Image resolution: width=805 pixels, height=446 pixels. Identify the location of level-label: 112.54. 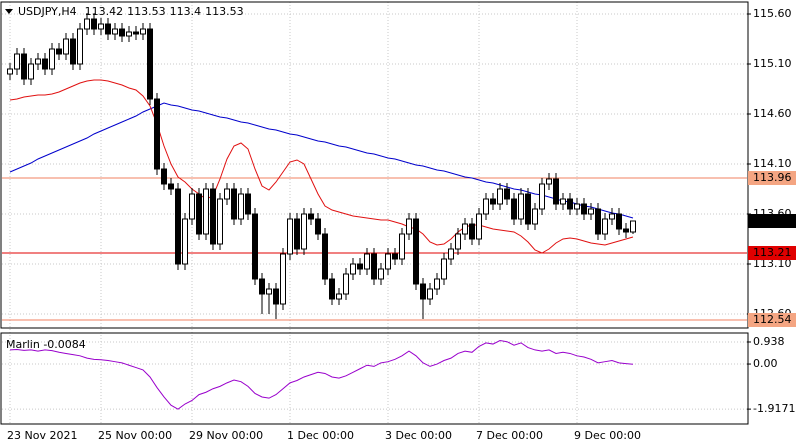
(772, 319).